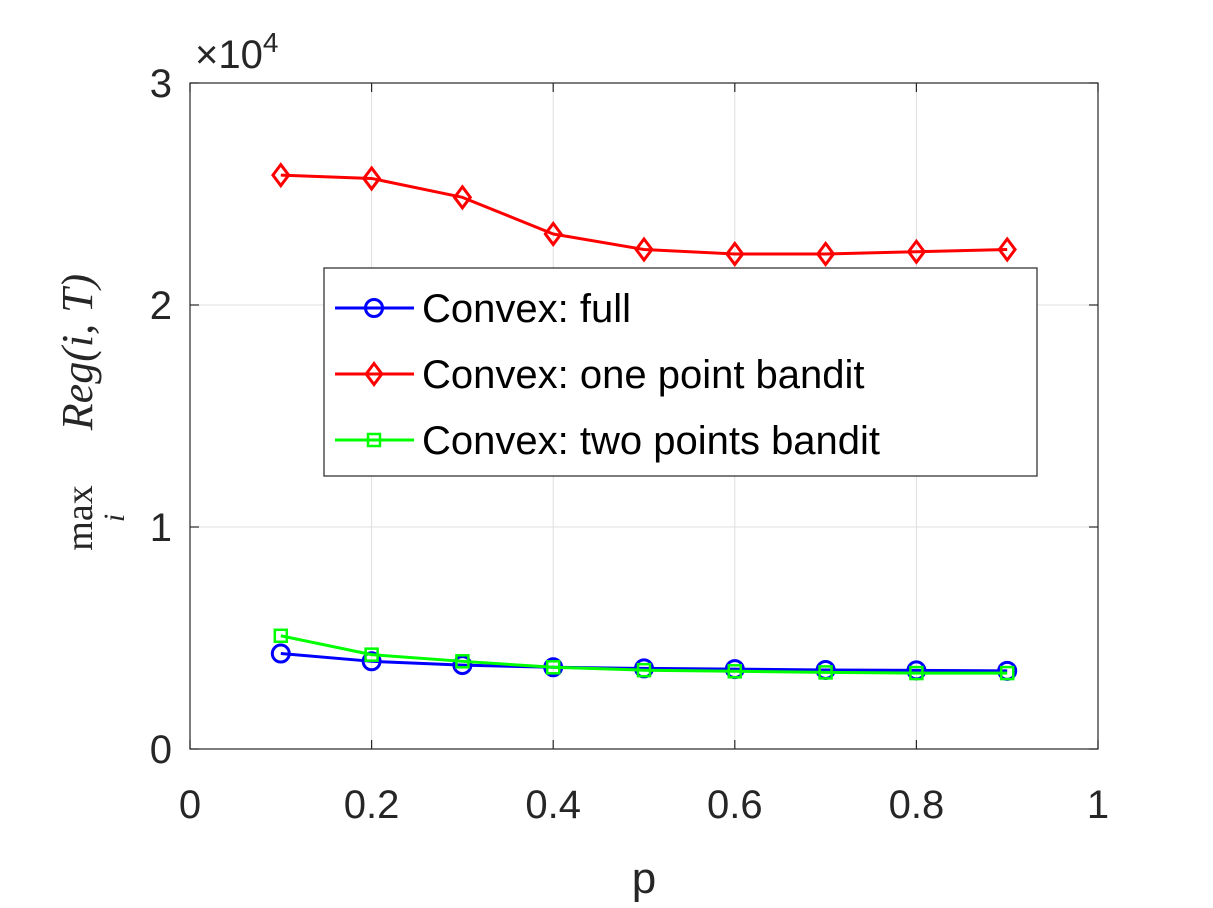 Image resolution: width=1213 pixels, height=908 pixels. What do you see at coordinates (271, 42) in the screenshot?
I see `y-exponent-power: 4` at bounding box center [271, 42].